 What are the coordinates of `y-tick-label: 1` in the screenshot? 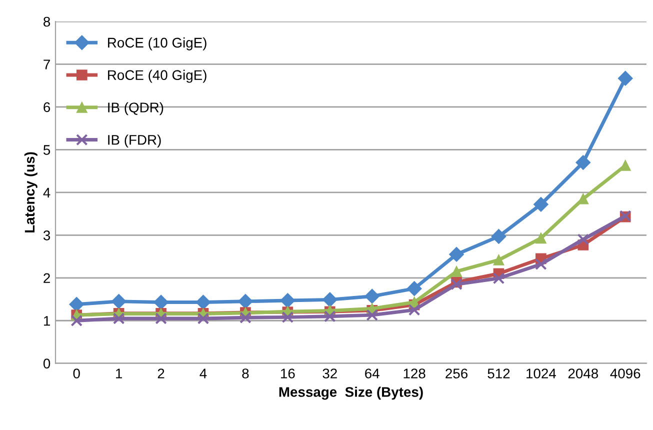 It's located at (47, 321).